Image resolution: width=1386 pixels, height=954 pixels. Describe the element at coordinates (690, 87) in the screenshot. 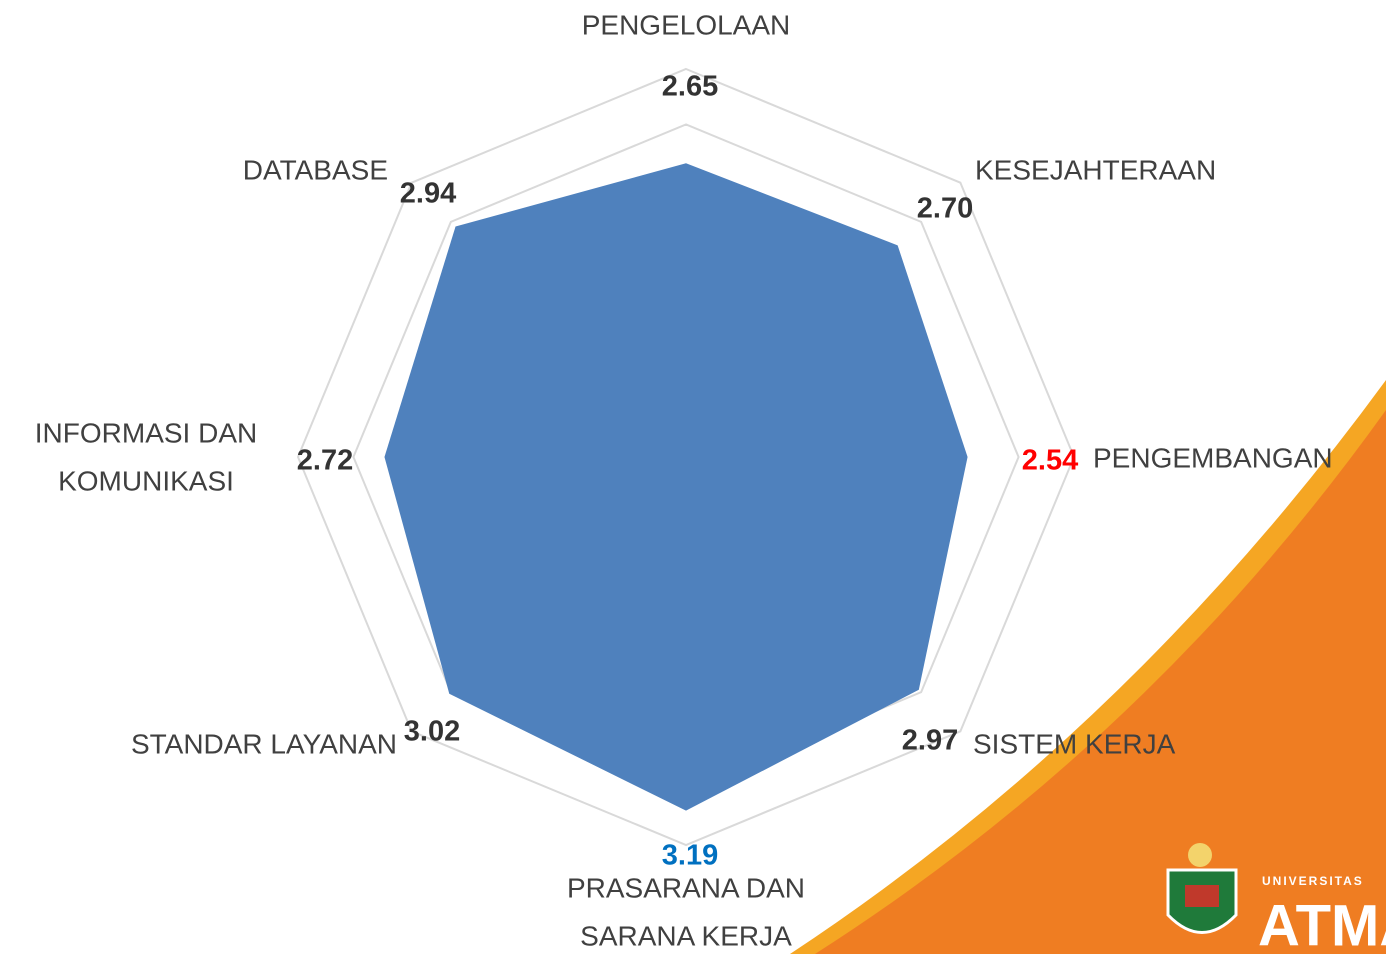

I see `value-label: 2.65` at that location.